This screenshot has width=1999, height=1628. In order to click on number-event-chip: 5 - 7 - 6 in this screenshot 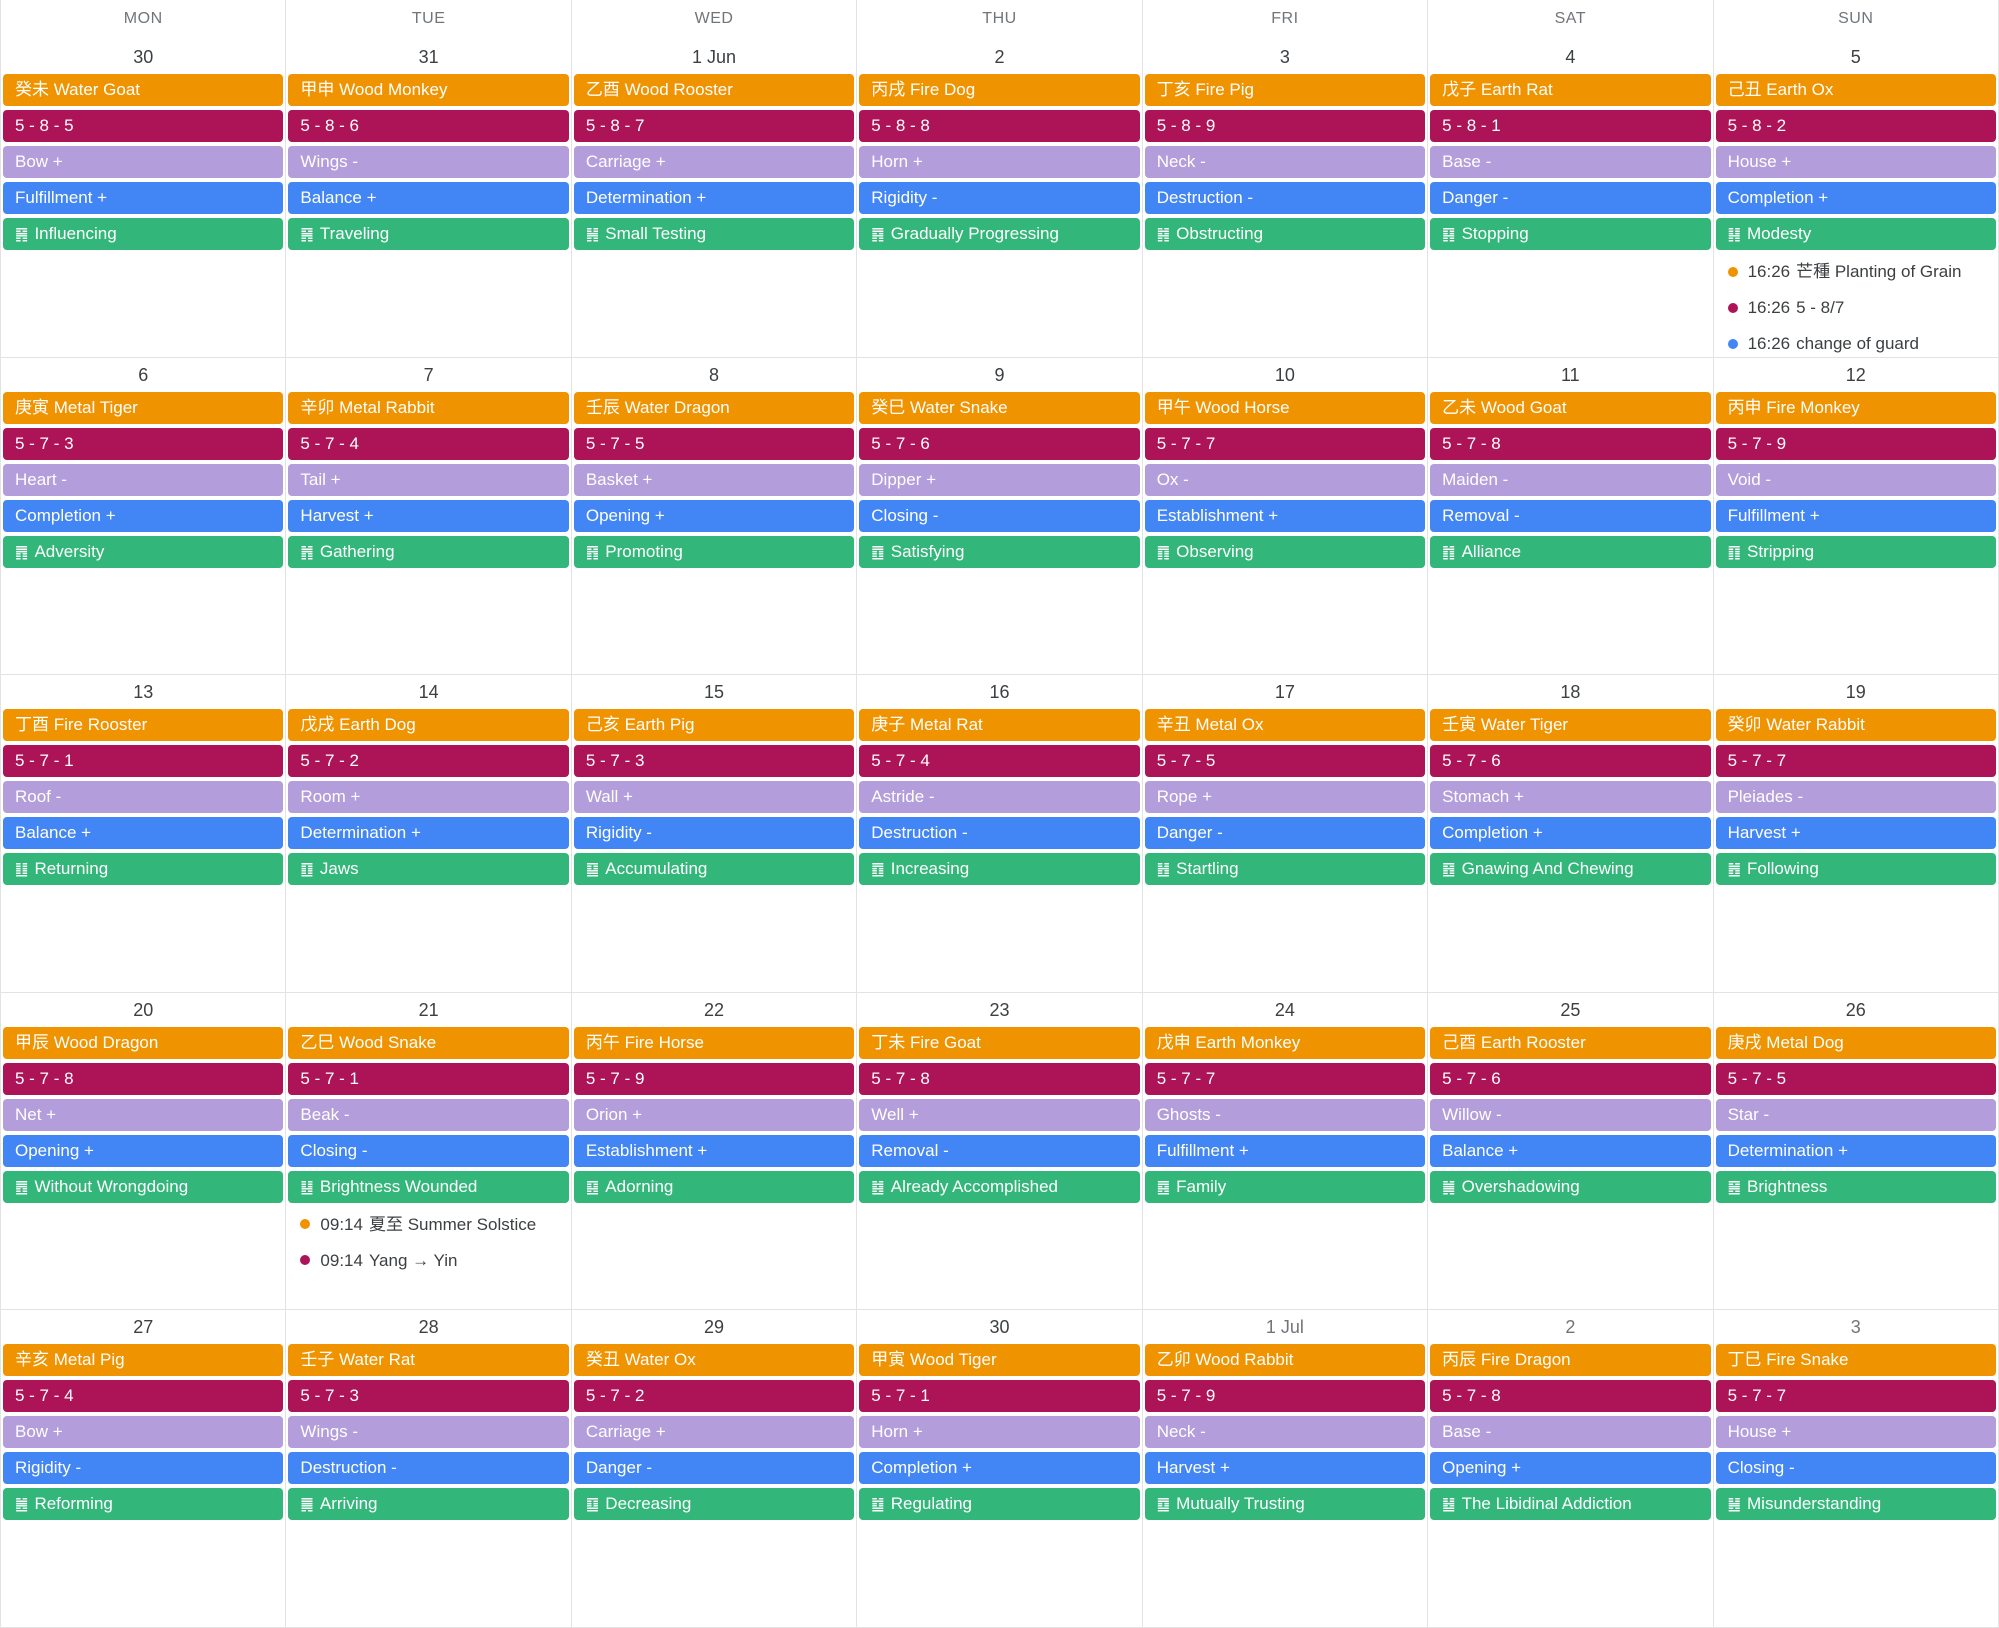, I will do `click(999, 443)`.